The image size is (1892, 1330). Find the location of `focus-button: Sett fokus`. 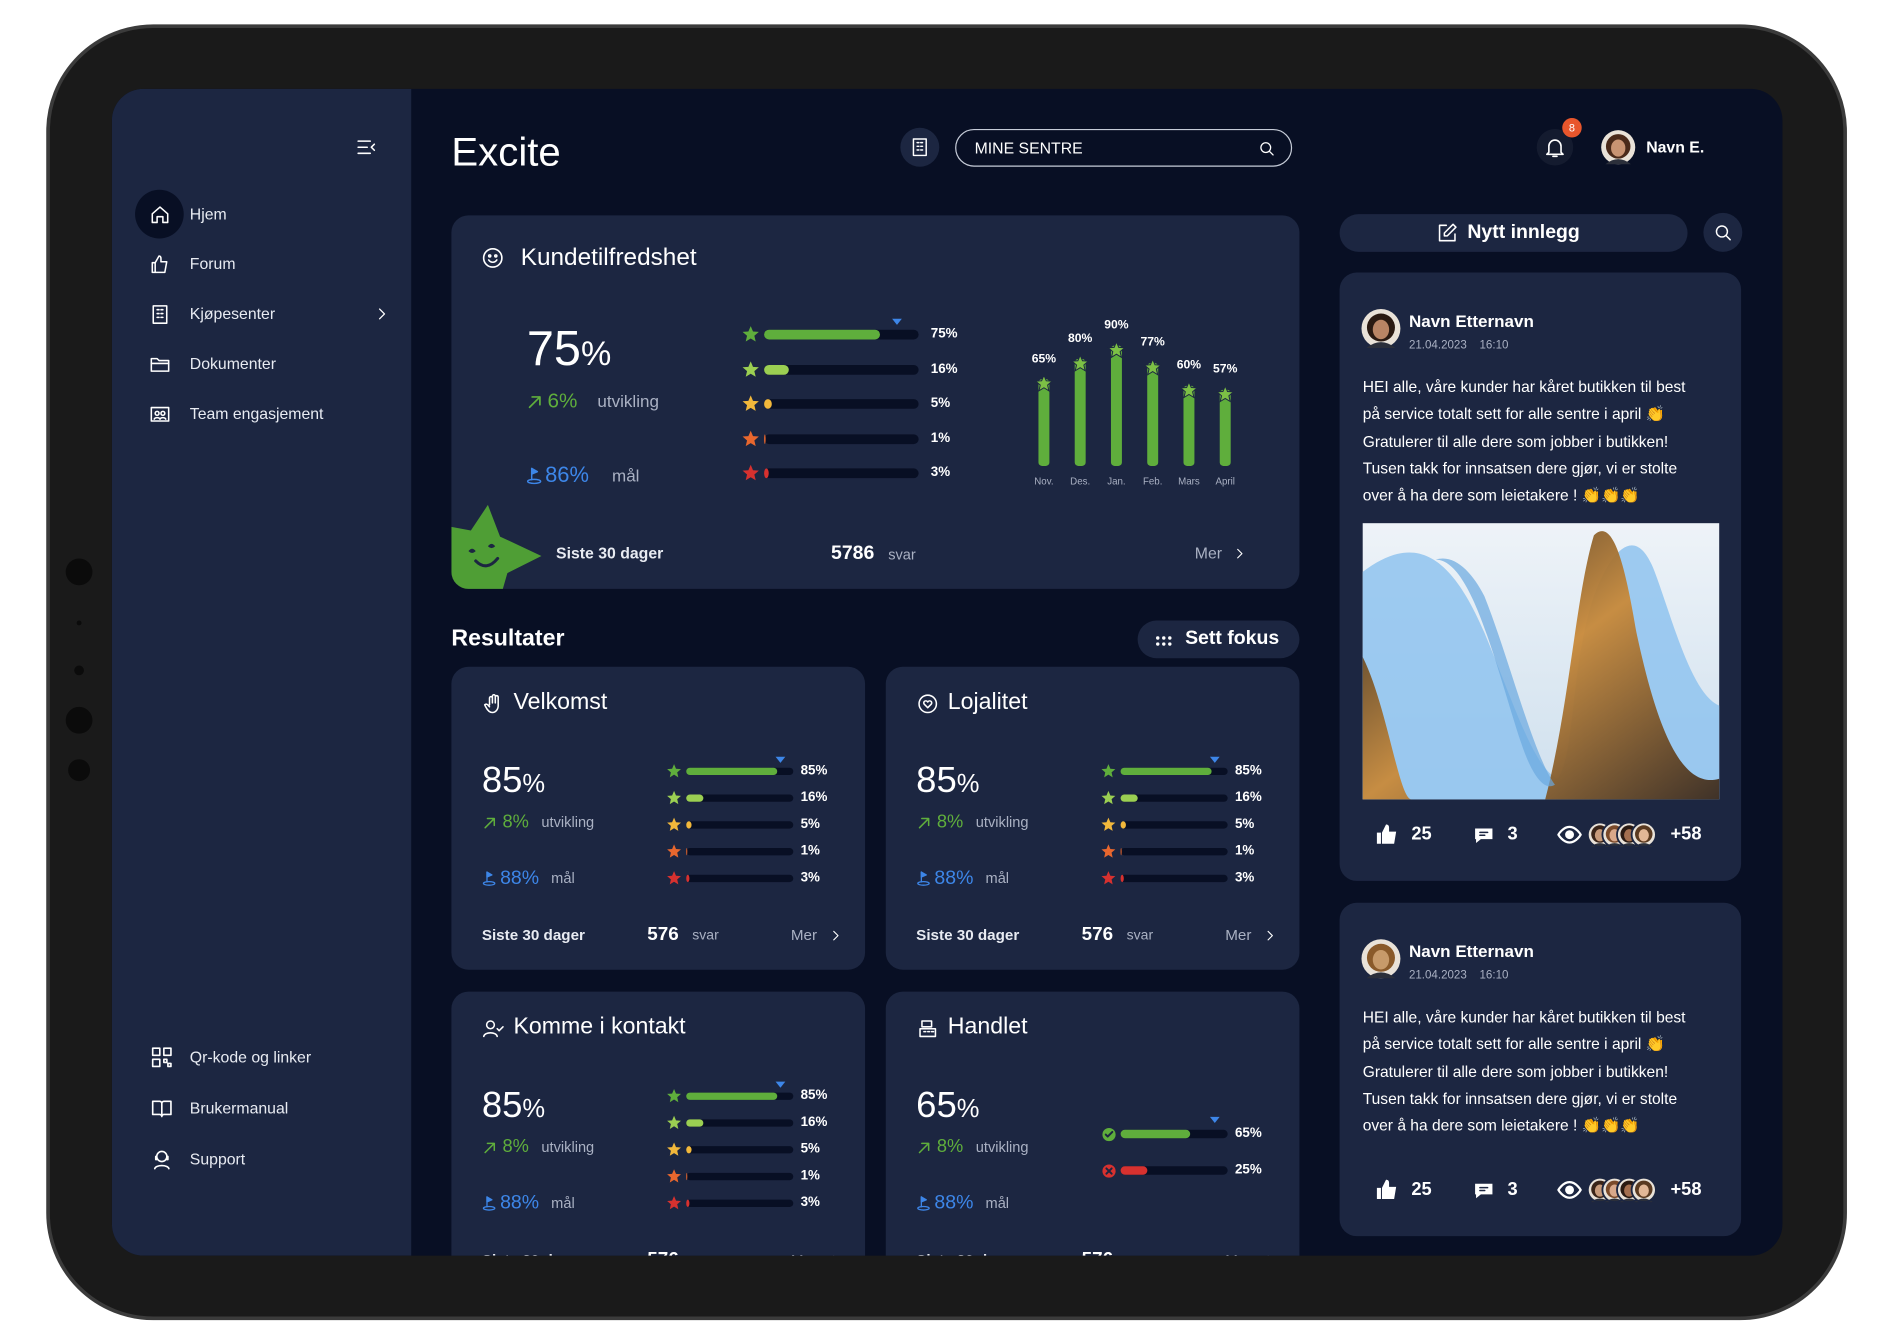

focus-button: Sett fokus is located at coordinates (1218, 639).